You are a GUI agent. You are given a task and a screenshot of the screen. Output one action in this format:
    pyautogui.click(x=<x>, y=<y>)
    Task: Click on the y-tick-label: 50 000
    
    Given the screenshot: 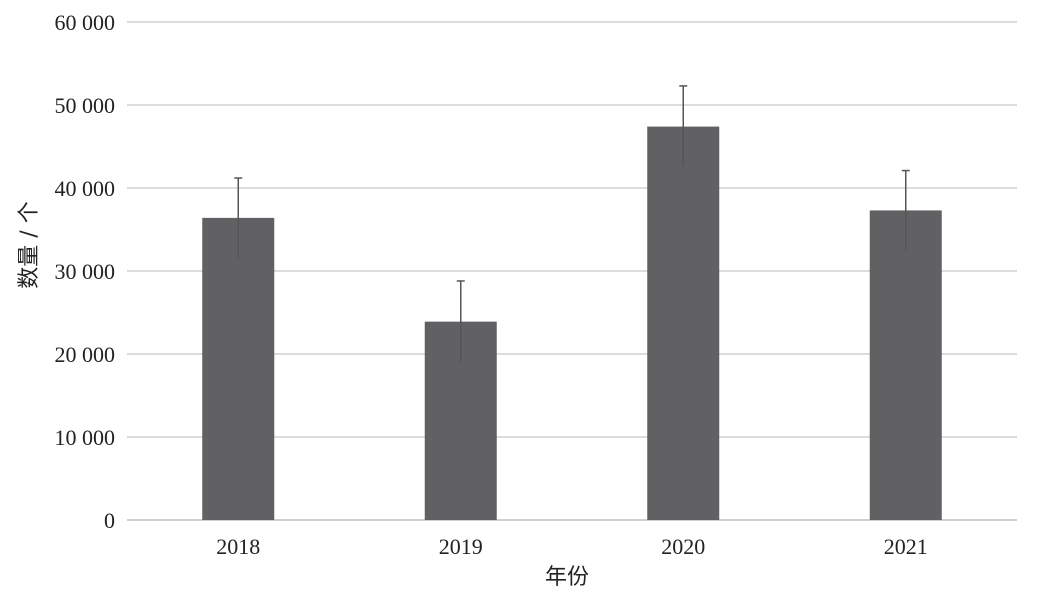 What is the action you would take?
    pyautogui.click(x=85, y=105)
    